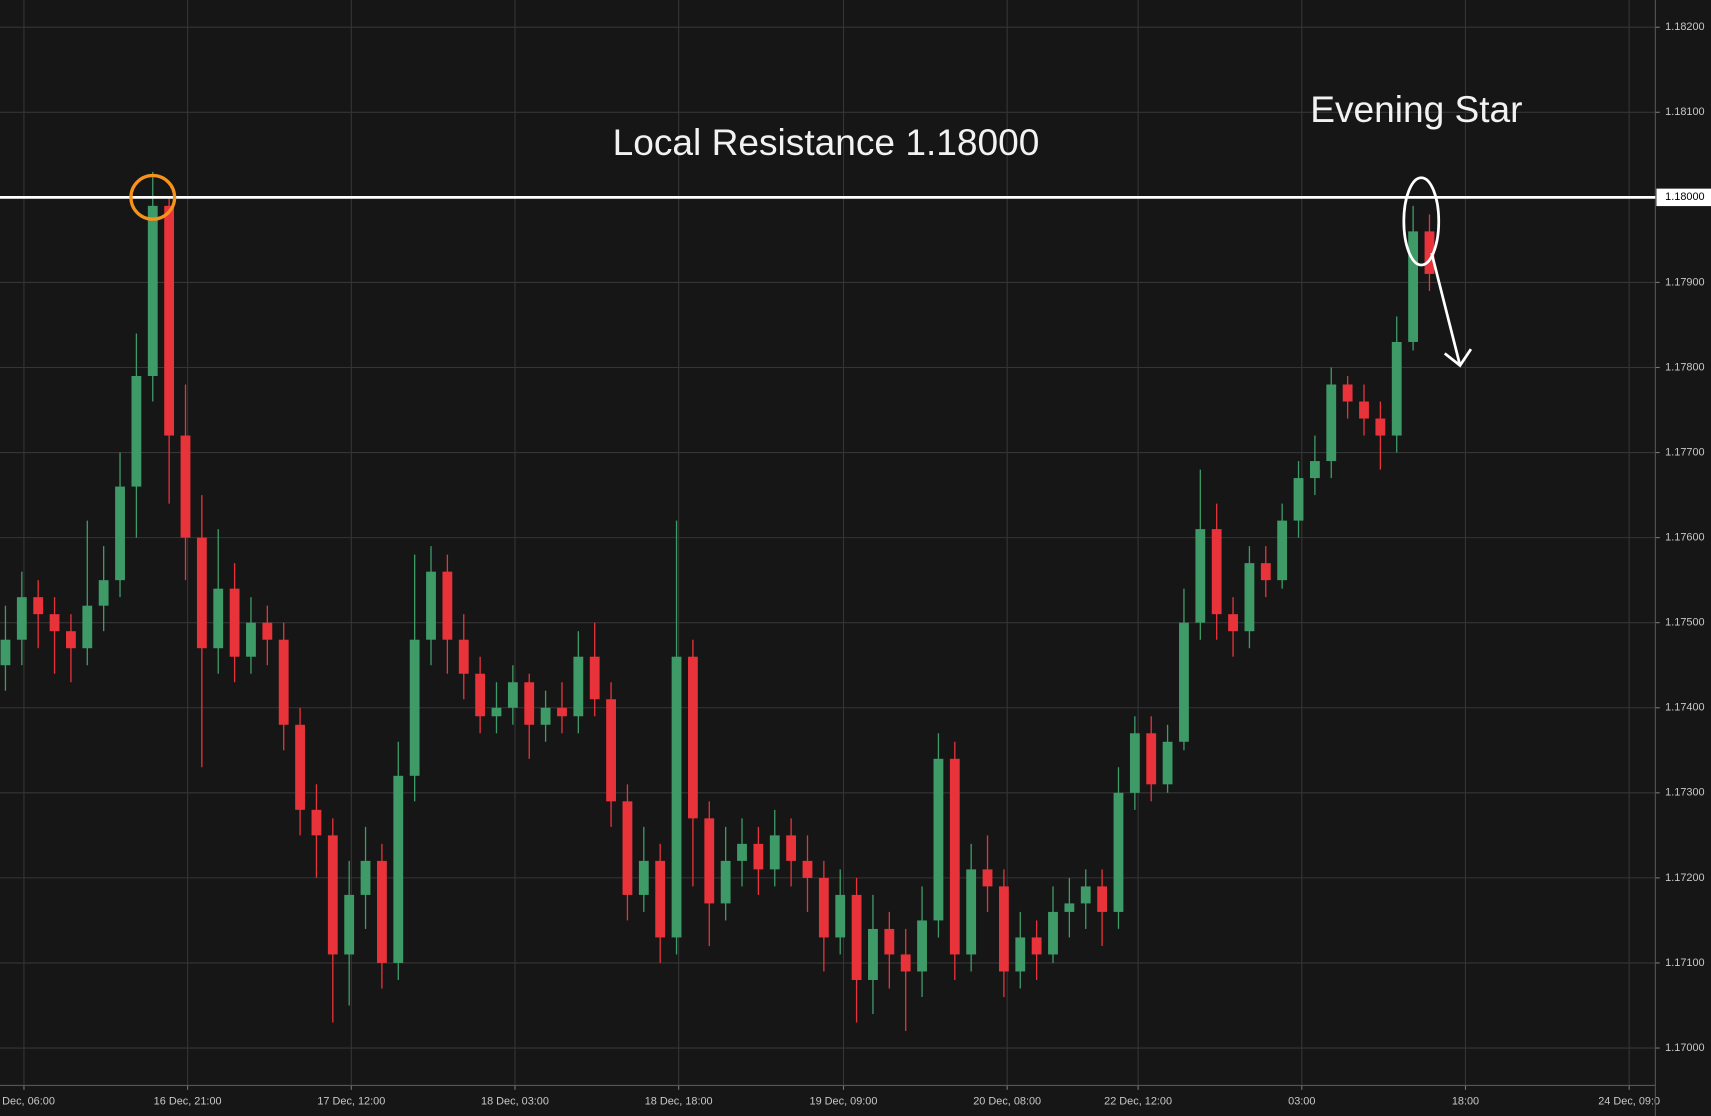 The image size is (1711, 1116). What do you see at coordinates (1465, 1102) in the screenshot?
I see `x-tick-label: 18:00` at bounding box center [1465, 1102].